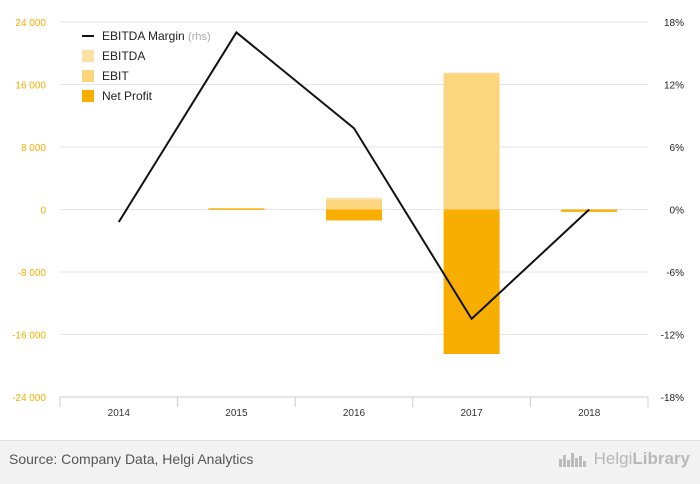 The width and height of the screenshot is (700, 484). What do you see at coordinates (677, 148) in the screenshot?
I see `y-right-tick-label: 6%` at bounding box center [677, 148].